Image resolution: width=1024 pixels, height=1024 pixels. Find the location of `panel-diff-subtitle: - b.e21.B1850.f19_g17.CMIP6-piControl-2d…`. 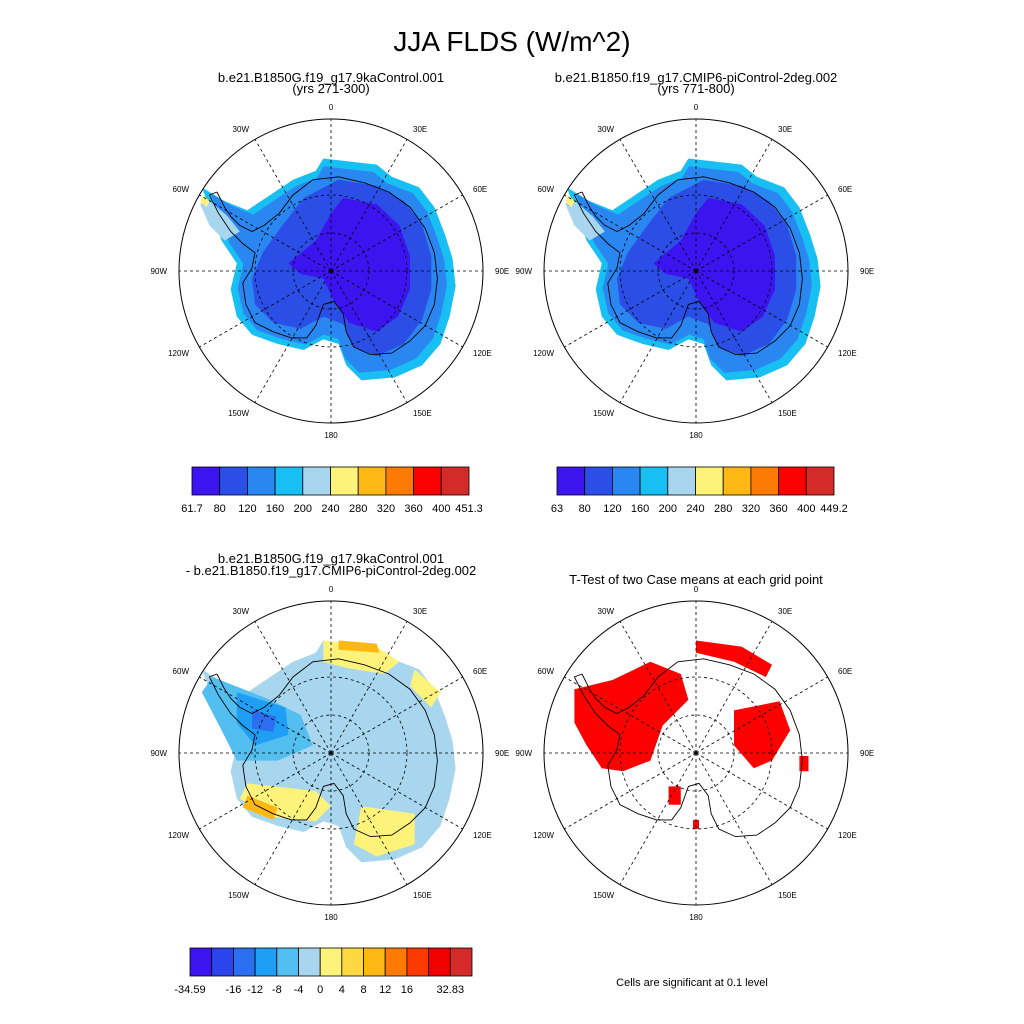

panel-diff-subtitle: - b.e21.B1850.f19_g17.CMIP6-piControl-2d… is located at coordinates (331, 570).